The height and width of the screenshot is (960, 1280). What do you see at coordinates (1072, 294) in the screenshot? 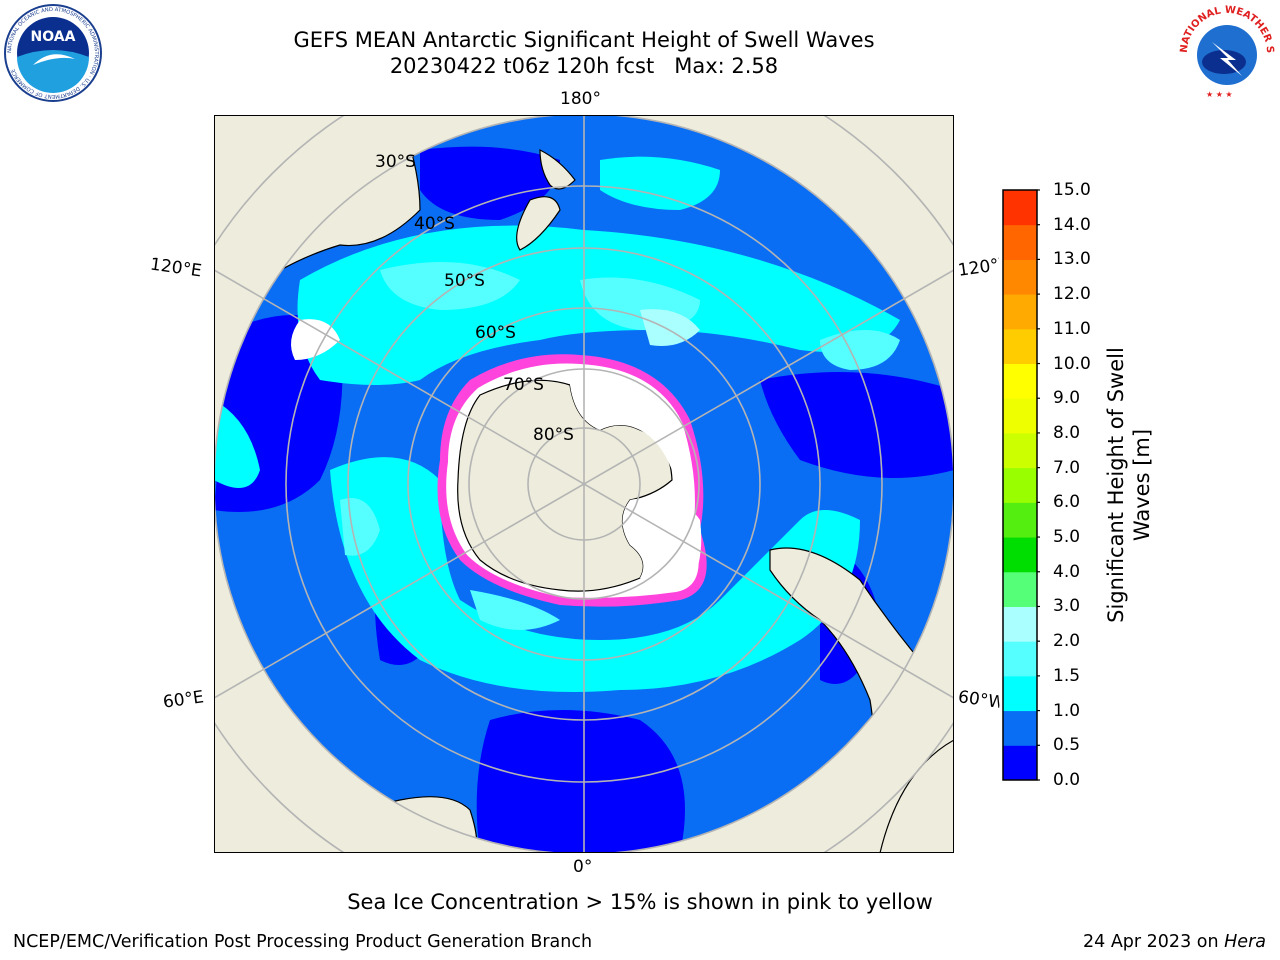
I see `colorbar-tick-label: 12.0` at bounding box center [1072, 294].